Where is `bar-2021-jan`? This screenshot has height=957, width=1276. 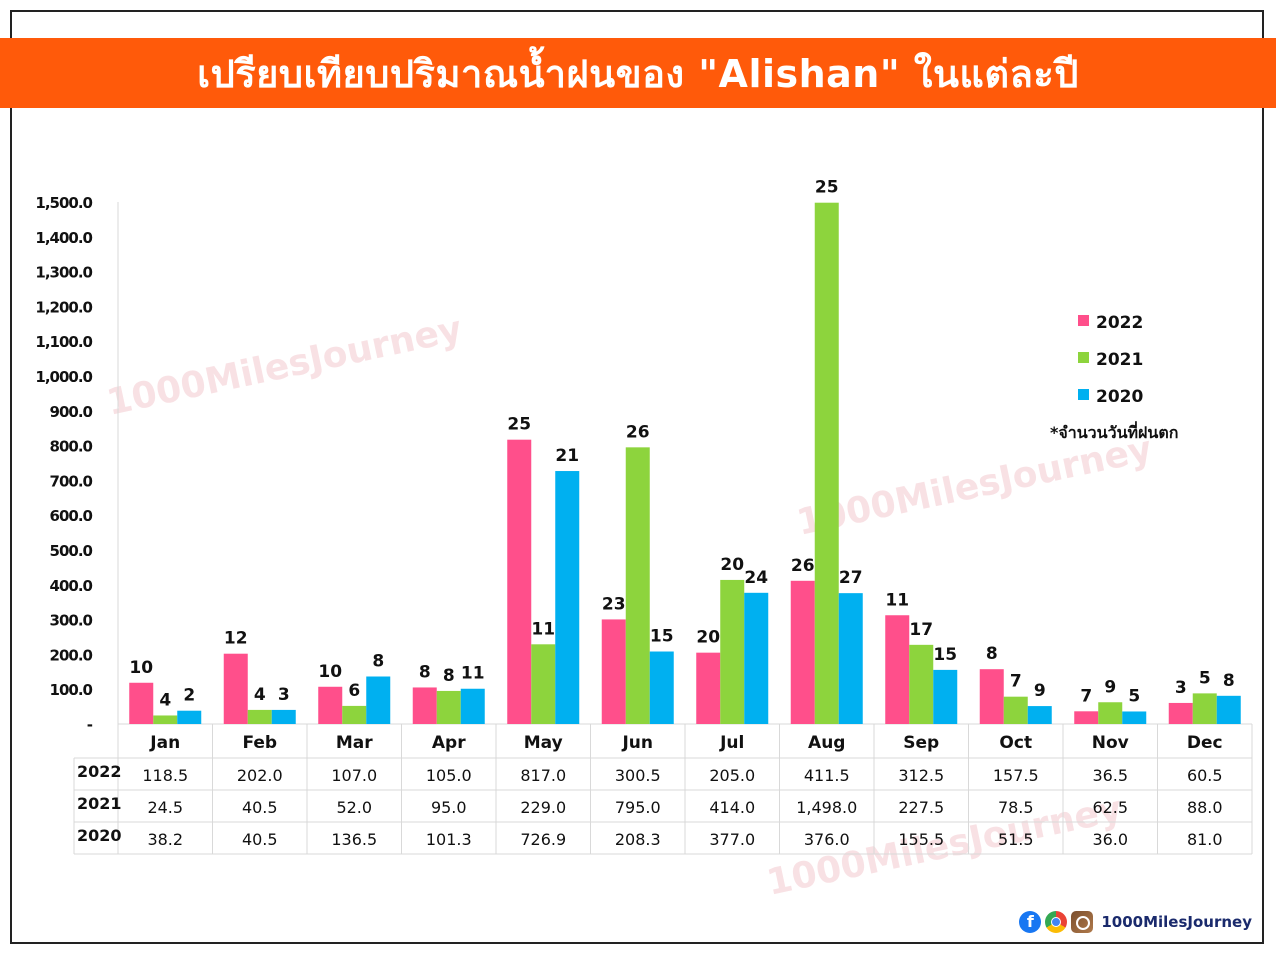 bar-2021-jan is located at coordinates (165, 719).